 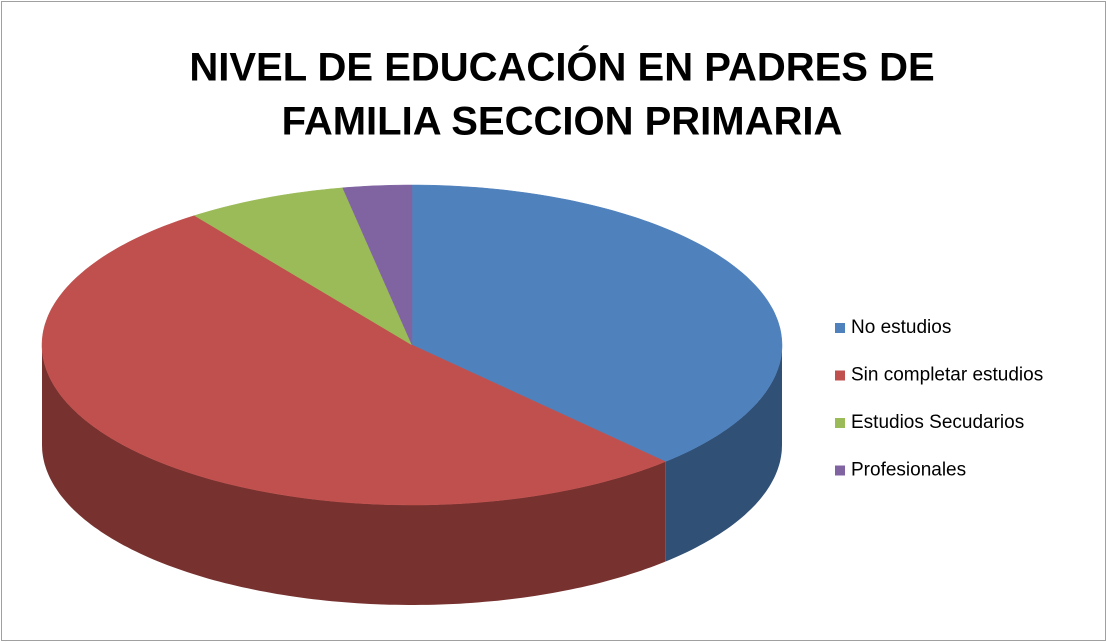 What do you see at coordinates (562, 122) in the screenshot?
I see `chart-title: FAMILIA SECCION PRIMARIA` at bounding box center [562, 122].